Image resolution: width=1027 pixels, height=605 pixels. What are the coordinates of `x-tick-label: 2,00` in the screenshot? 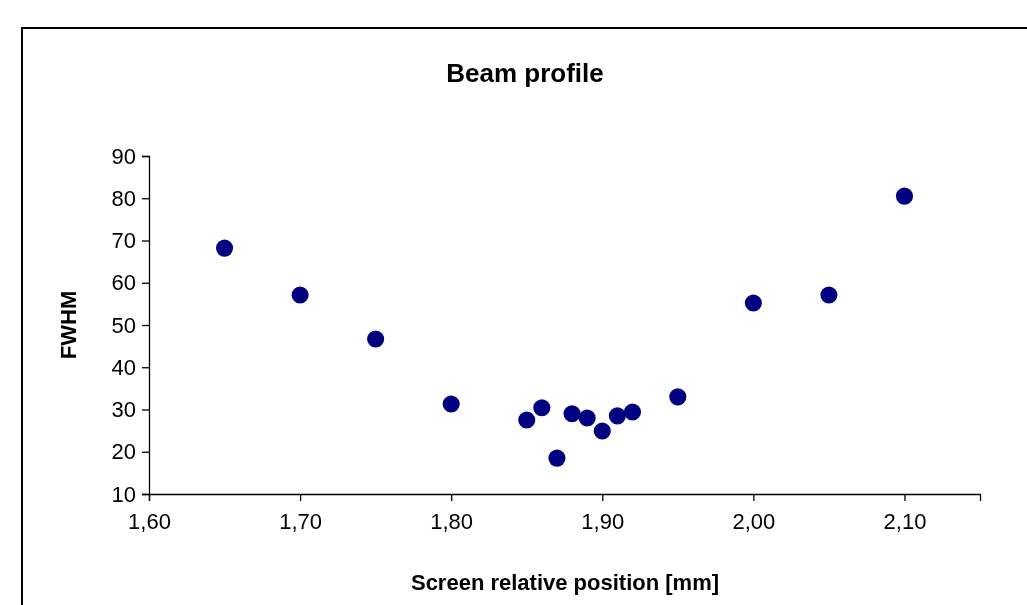 It's located at (754, 521).